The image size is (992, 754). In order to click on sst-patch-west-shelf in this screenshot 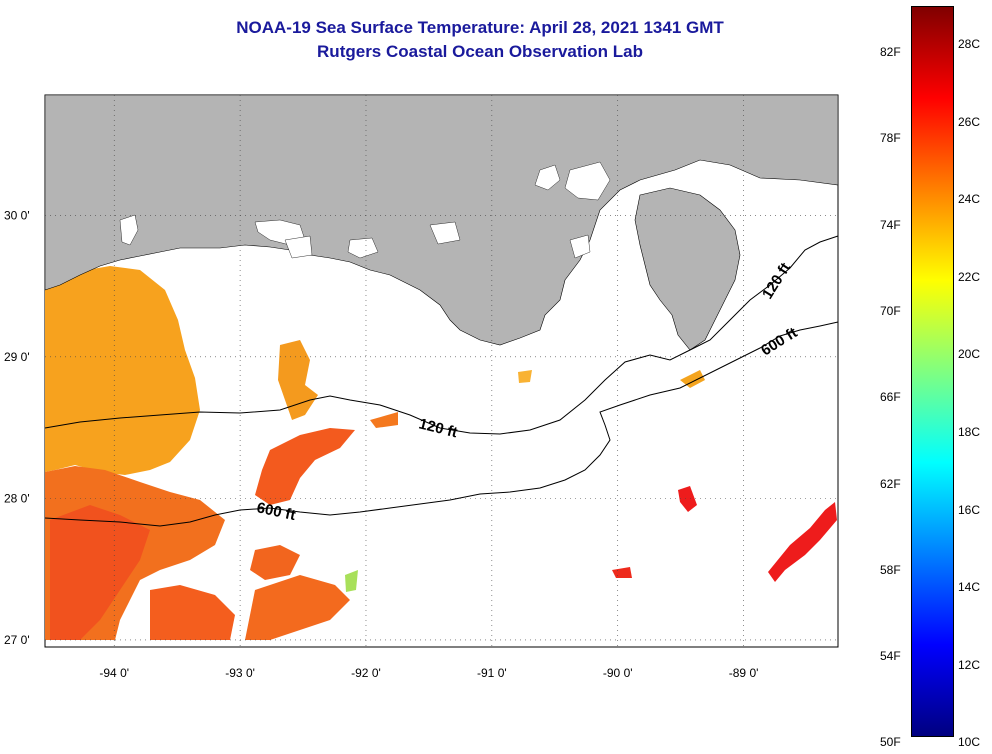, I will do `click(122, 370)`.